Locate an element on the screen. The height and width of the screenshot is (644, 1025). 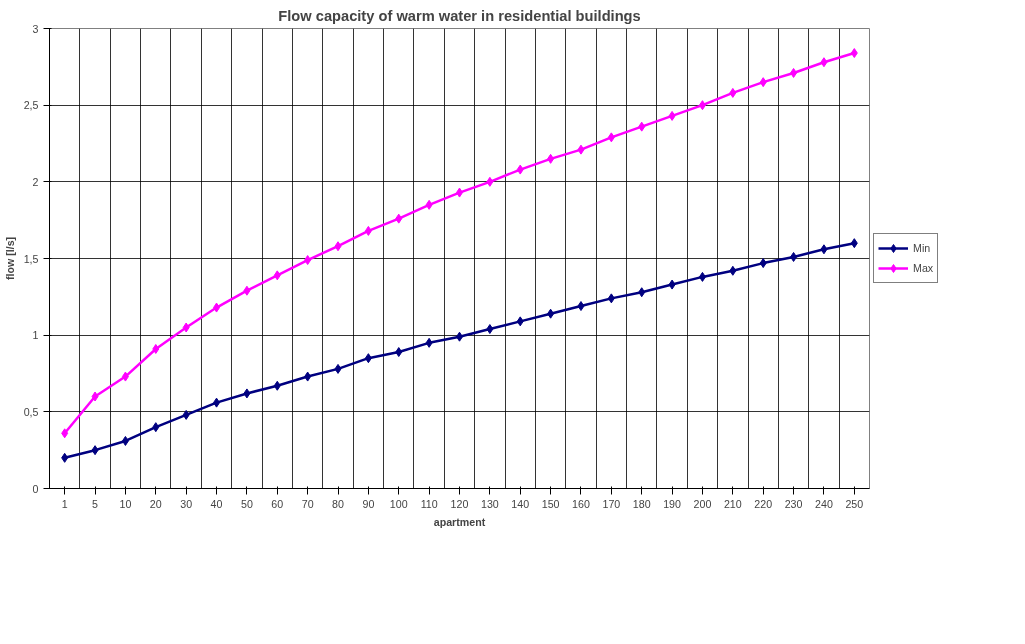
x-tick-label: 90 is located at coordinates (368, 503).